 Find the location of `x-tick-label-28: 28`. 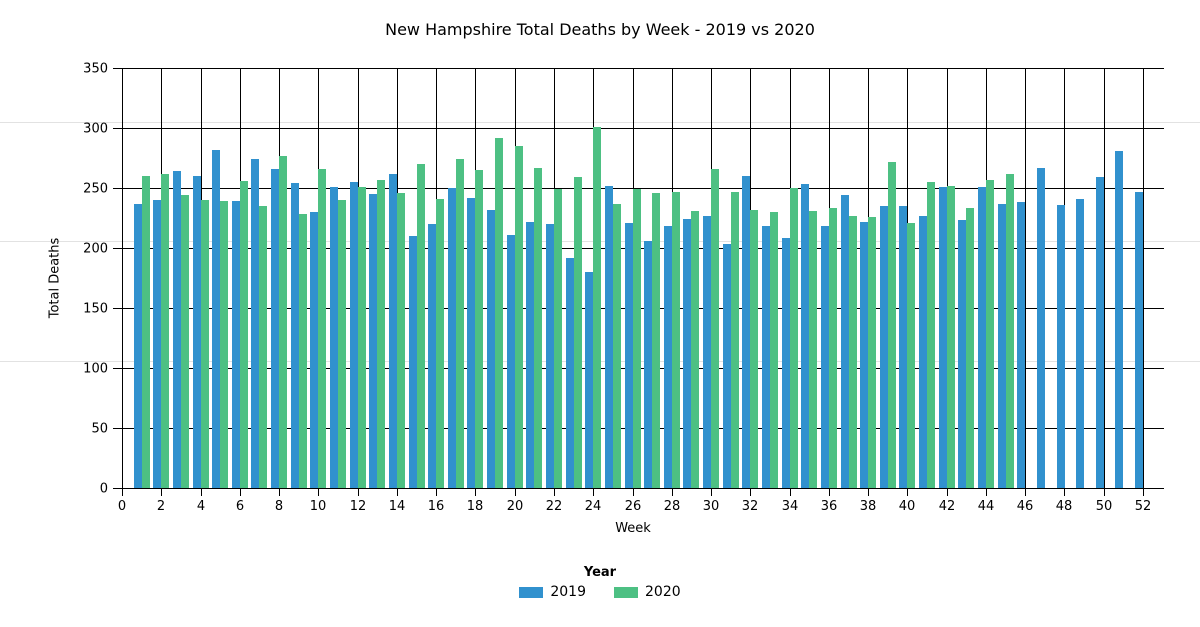

x-tick-label-28: 28 is located at coordinates (672, 506).